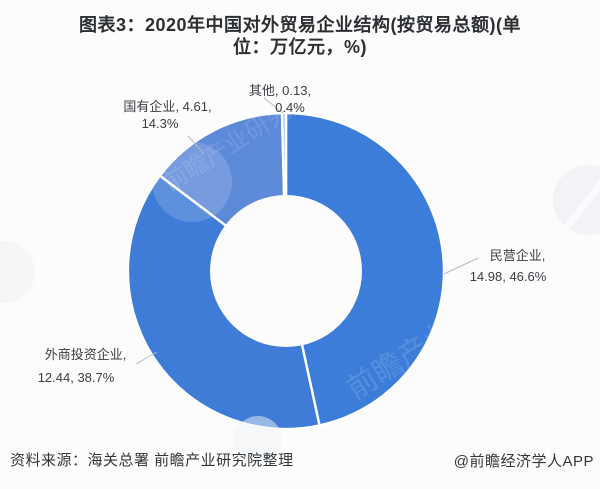  What do you see at coordinates (76, 377) in the screenshot?
I see `slice-label-waishang-percent: 12.44, 38.7%` at bounding box center [76, 377].